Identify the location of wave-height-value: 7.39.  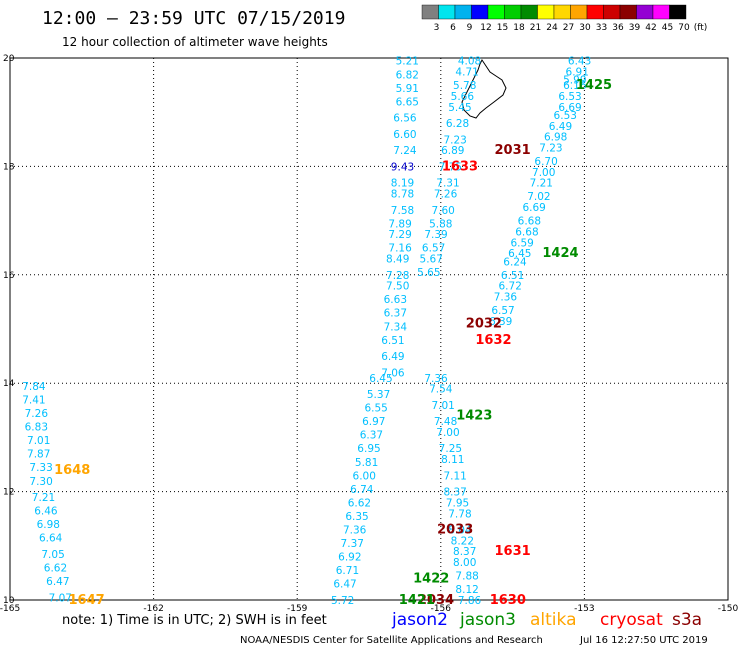
(435, 235).